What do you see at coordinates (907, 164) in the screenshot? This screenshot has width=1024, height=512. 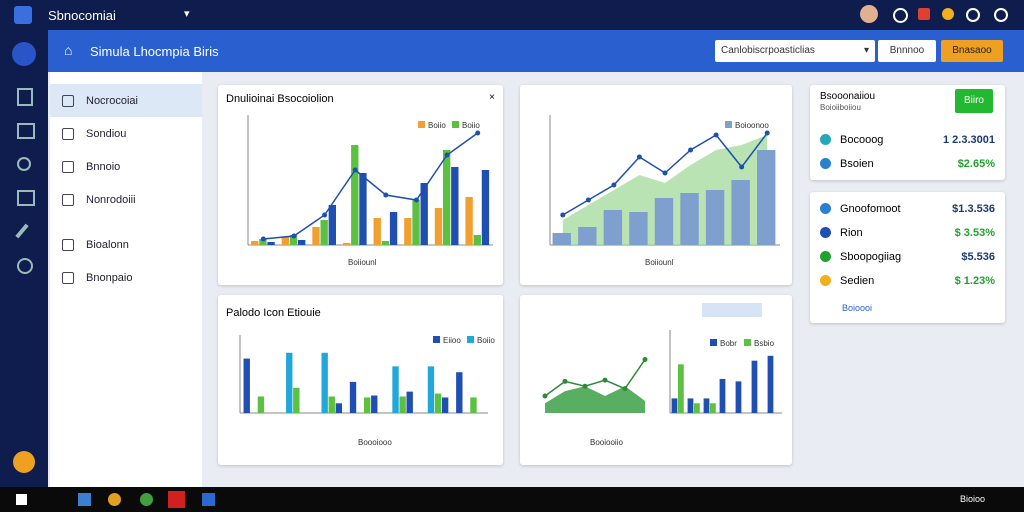 I see `list-row: Bsoien $2.65%` at bounding box center [907, 164].